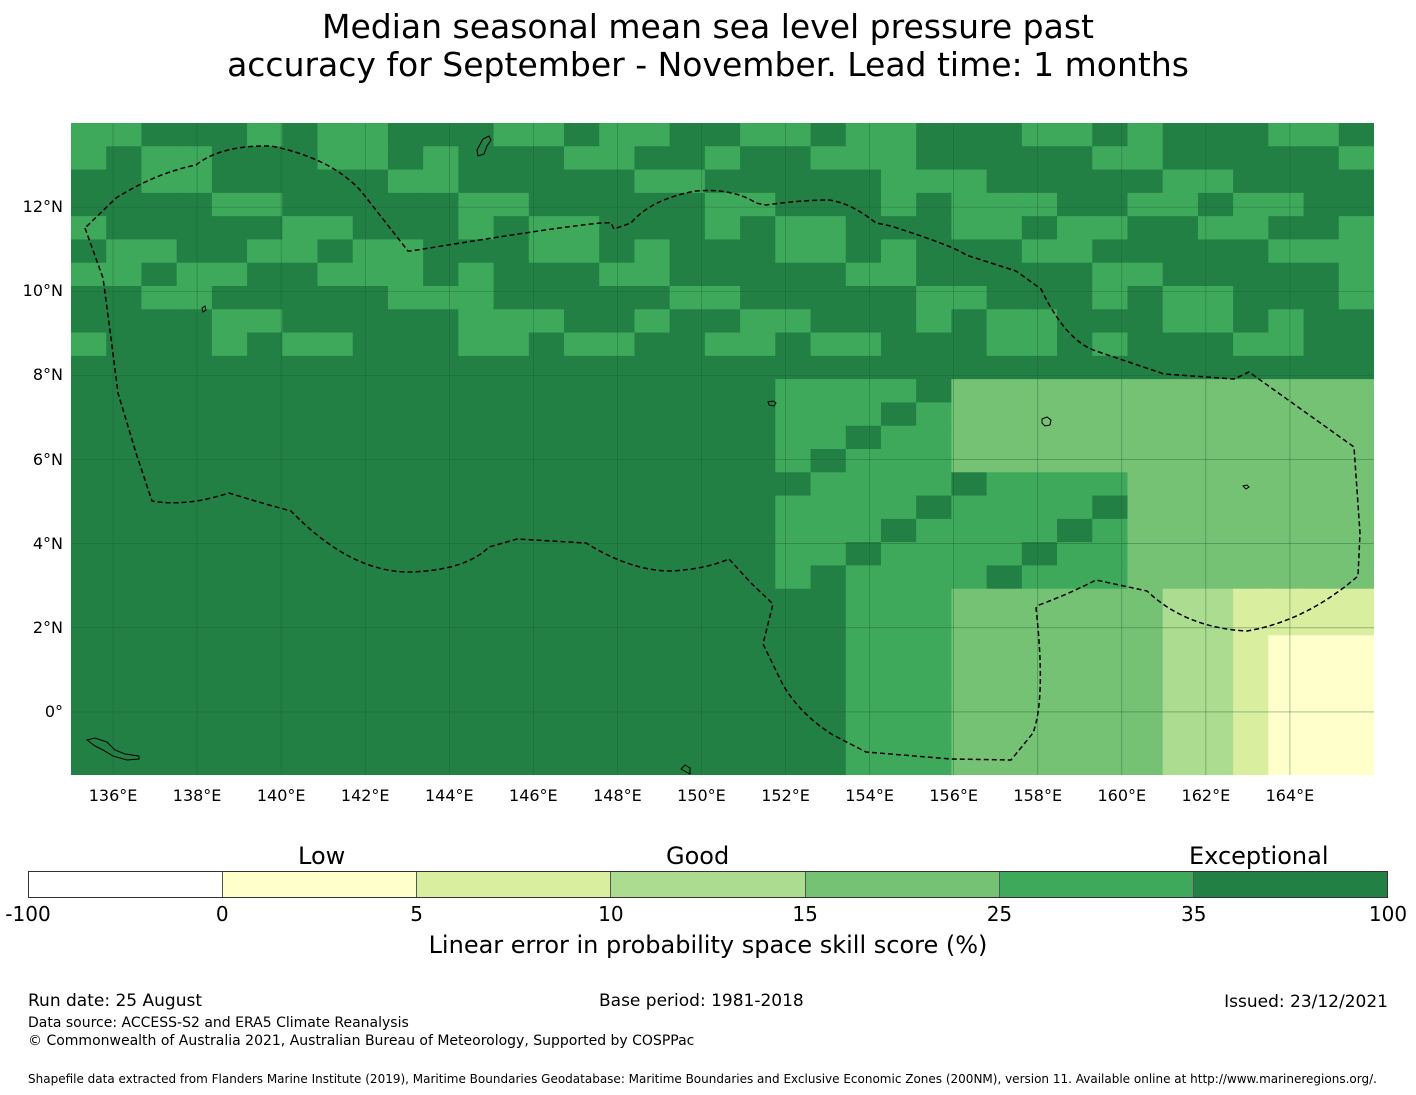  What do you see at coordinates (42, 291) in the screenshot?
I see `lat-label: 10°N` at bounding box center [42, 291].